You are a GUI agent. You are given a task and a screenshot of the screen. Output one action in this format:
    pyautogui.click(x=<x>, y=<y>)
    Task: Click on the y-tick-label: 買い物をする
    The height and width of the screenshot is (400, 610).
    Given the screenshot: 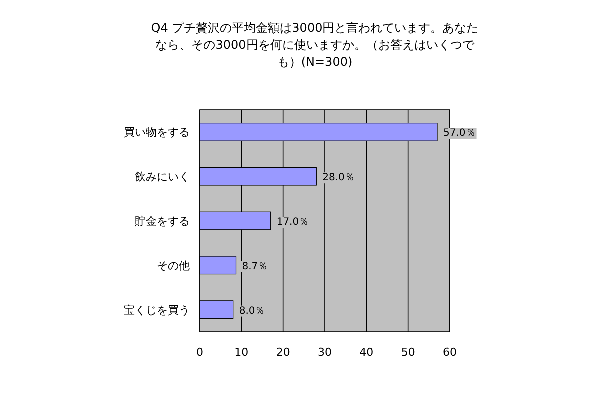 What is the action you would take?
    pyautogui.click(x=157, y=133)
    